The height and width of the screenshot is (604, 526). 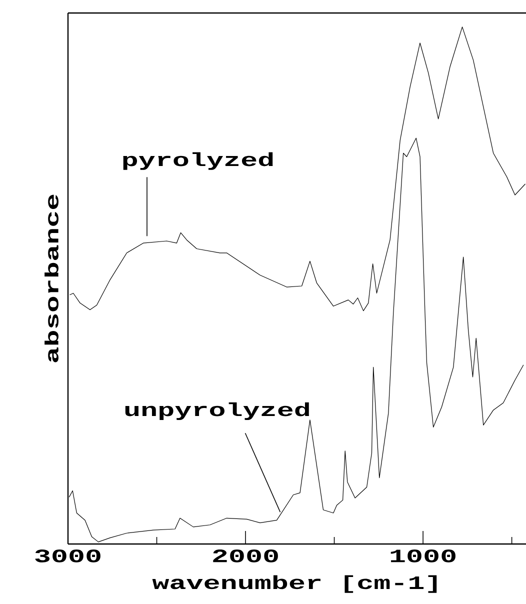 What do you see at coordinates (423, 556) in the screenshot?
I see `x-tick-label: 1000` at bounding box center [423, 556].